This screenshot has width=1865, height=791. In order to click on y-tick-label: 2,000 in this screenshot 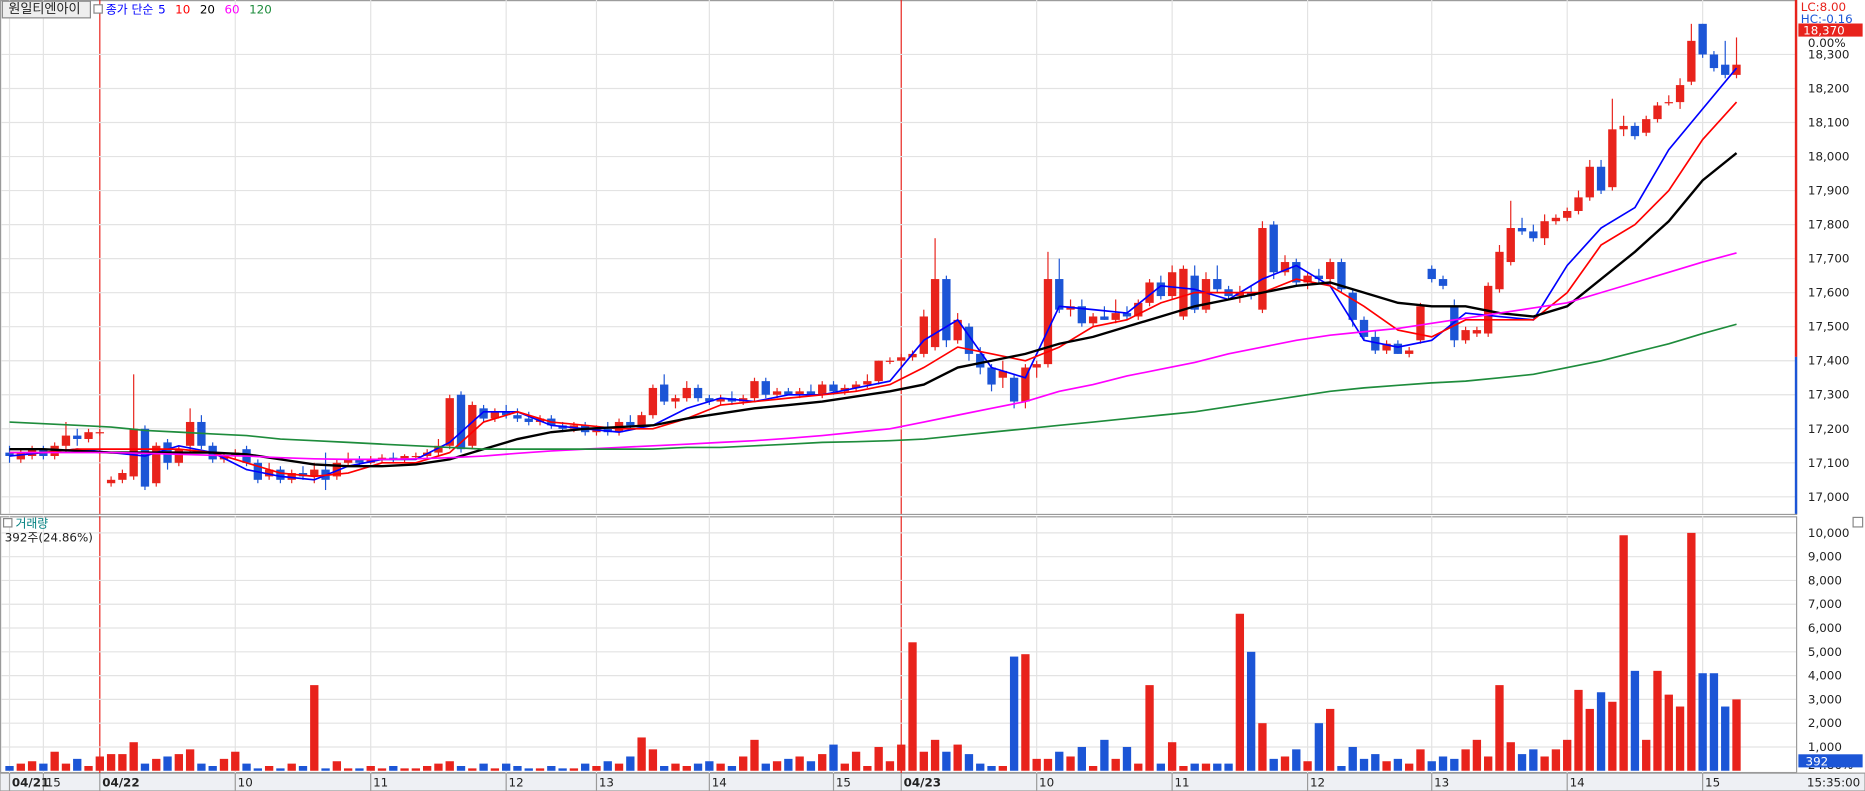, I will do `click(1825, 723)`.